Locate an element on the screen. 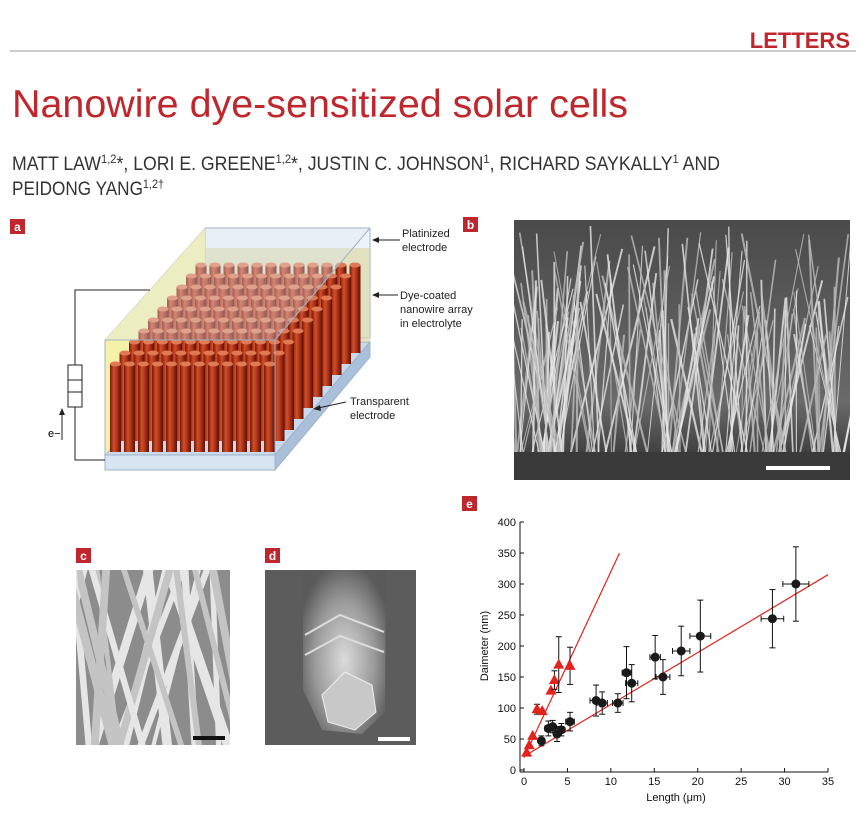 The width and height of the screenshot is (866, 821). y-tick-label: 400 is located at coordinates (507, 523).